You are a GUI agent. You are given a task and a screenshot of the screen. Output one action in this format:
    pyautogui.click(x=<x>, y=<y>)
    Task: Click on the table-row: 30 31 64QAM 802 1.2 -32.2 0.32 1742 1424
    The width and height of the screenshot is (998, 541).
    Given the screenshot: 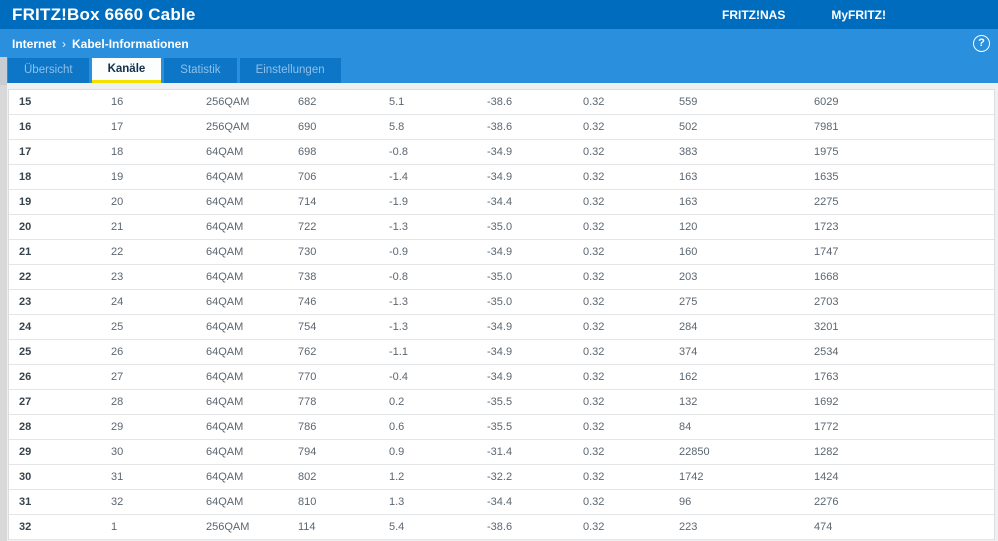 What is the action you would take?
    pyautogui.click(x=501, y=477)
    